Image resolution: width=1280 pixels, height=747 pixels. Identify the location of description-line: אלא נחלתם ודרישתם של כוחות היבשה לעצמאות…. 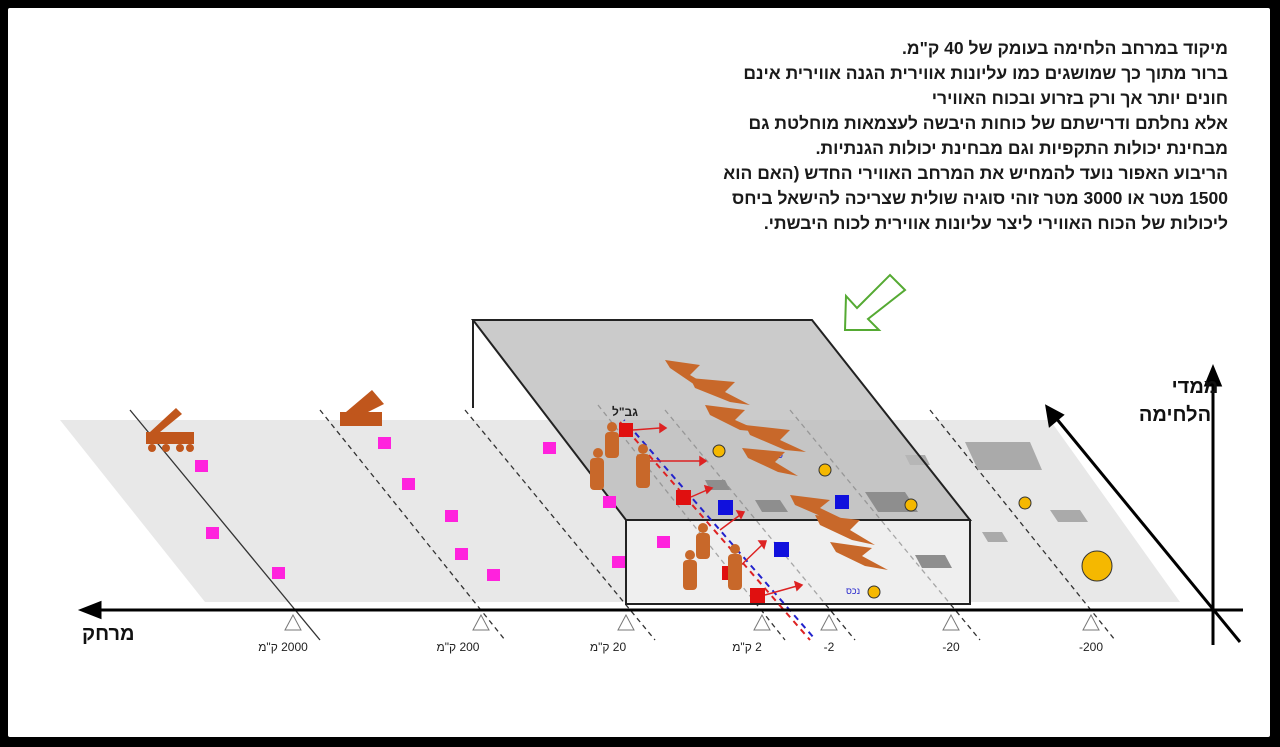
(988, 123).